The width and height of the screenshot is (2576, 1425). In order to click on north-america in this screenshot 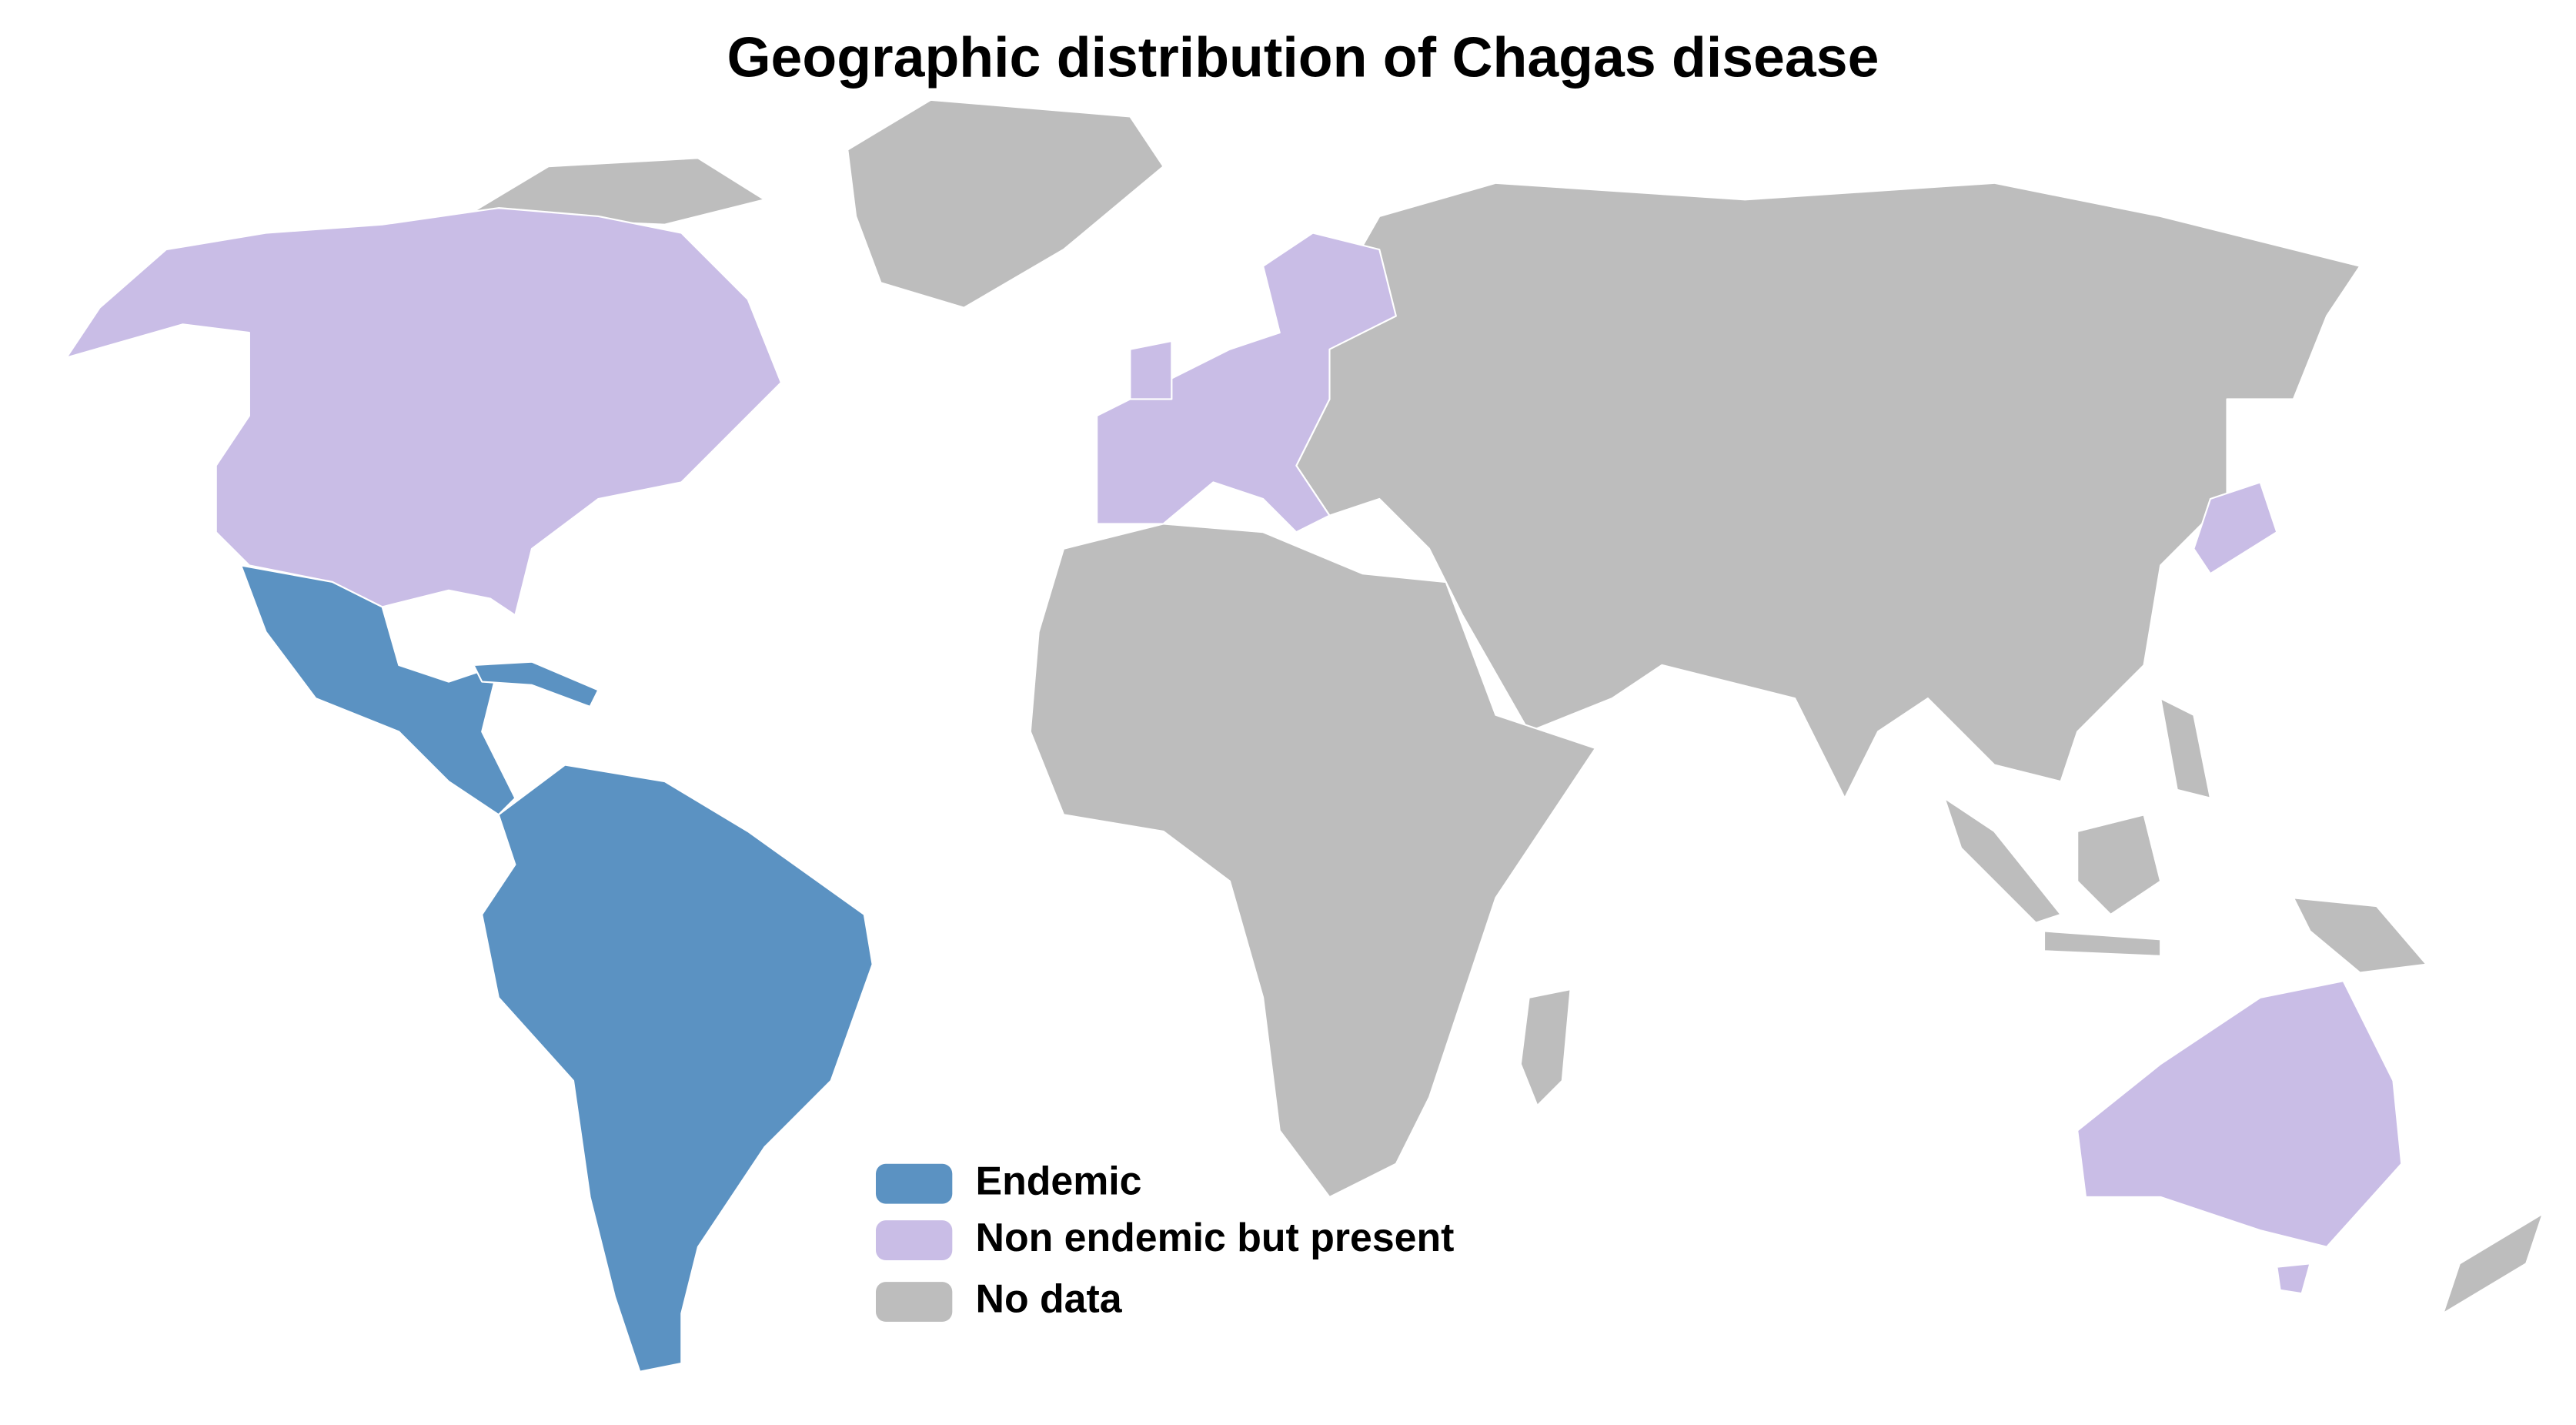, I will do `click(423, 412)`.